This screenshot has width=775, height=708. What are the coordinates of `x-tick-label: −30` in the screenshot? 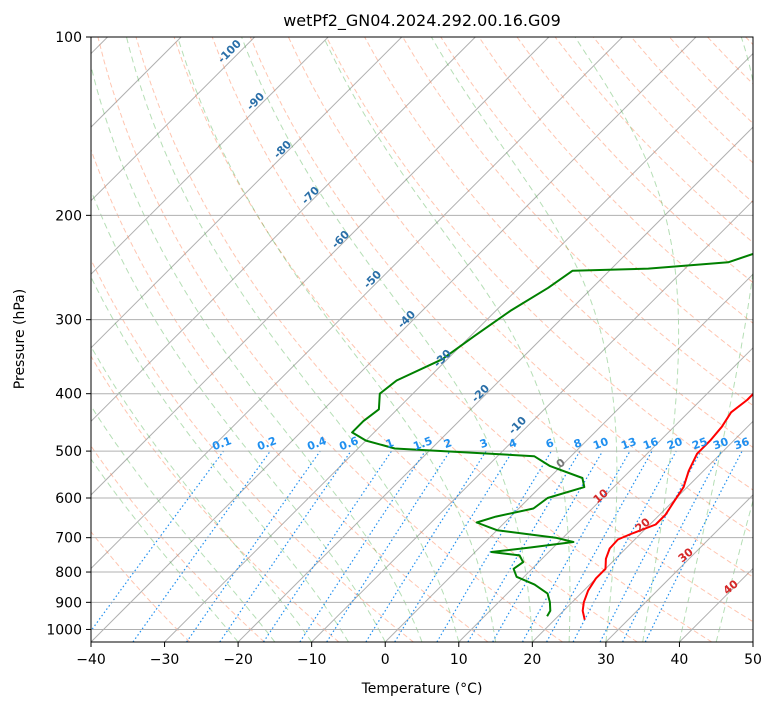 It's located at (165, 660).